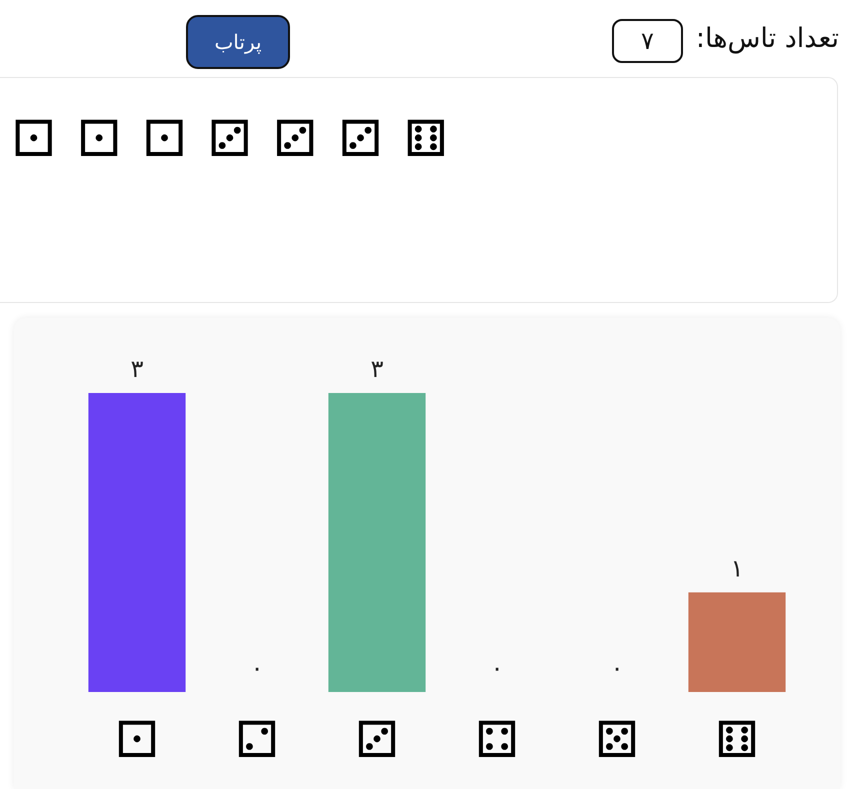 The height and width of the screenshot is (789, 847). What do you see at coordinates (767, 39) in the screenshot?
I see `text: تعداد تاس‌ها:` at bounding box center [767, 39].